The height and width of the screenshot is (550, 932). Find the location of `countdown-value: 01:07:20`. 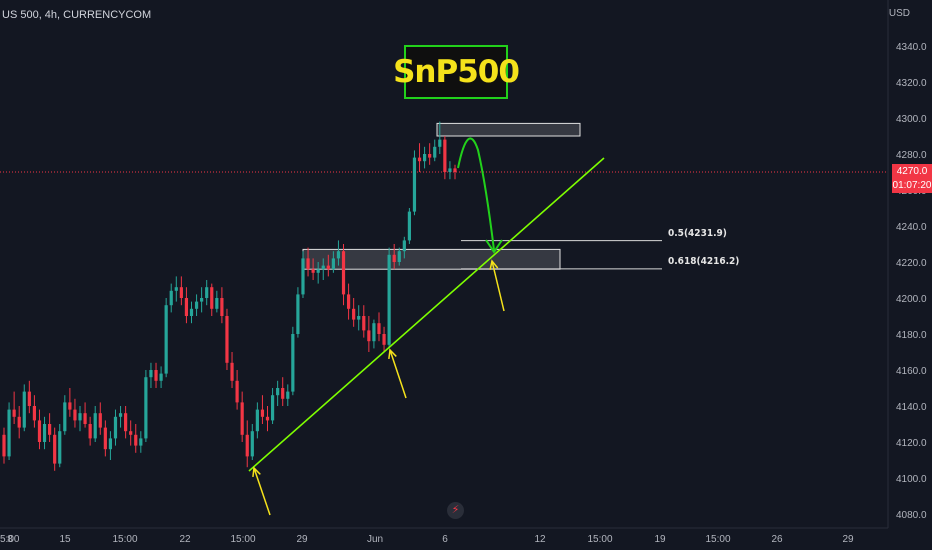

countdown-value: 01:07:20 is located at coordinates (912, 185).